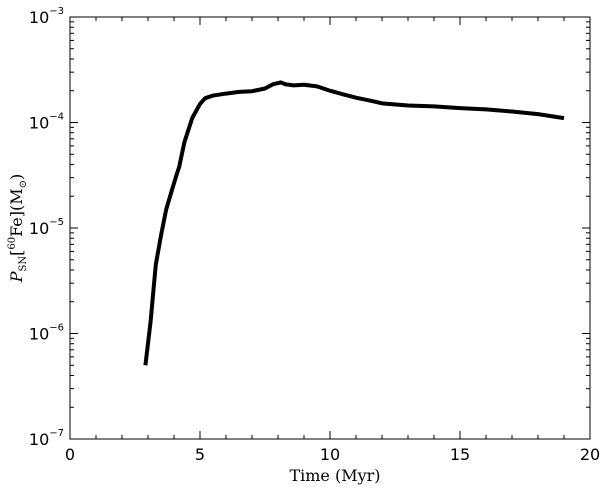 The height and width of the screenshot is (488, 600). Describe the element at coordinates (46, 333) in the screenshot. I see `y-tick-label: 10⁻⁶` at that location.